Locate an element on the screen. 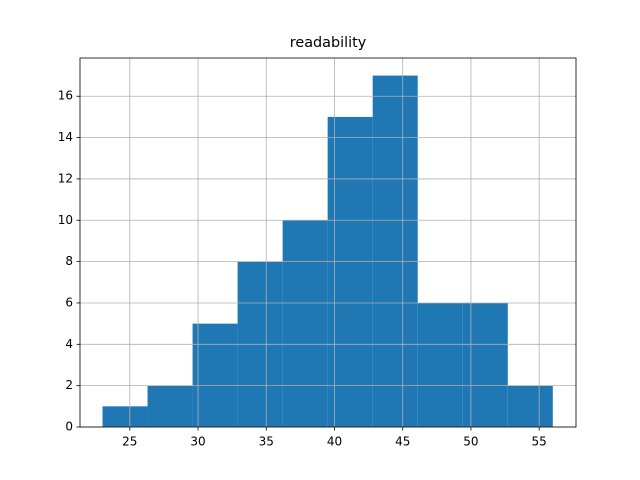  y-tick-label: 12 is located at coordinates (65, 178).